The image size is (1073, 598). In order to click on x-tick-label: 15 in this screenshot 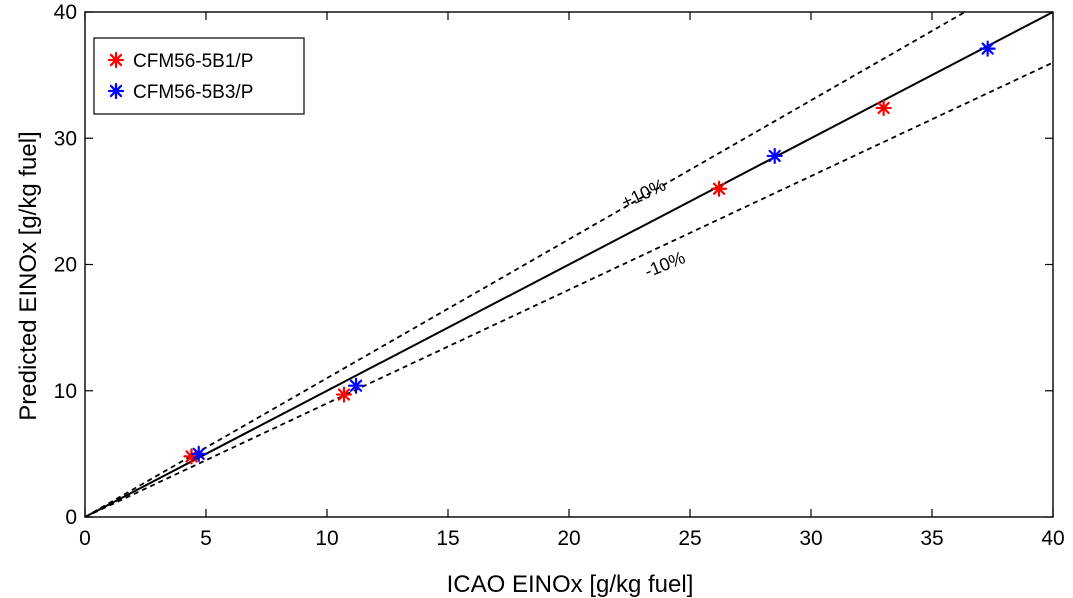, I will do `click(447, 538)`.